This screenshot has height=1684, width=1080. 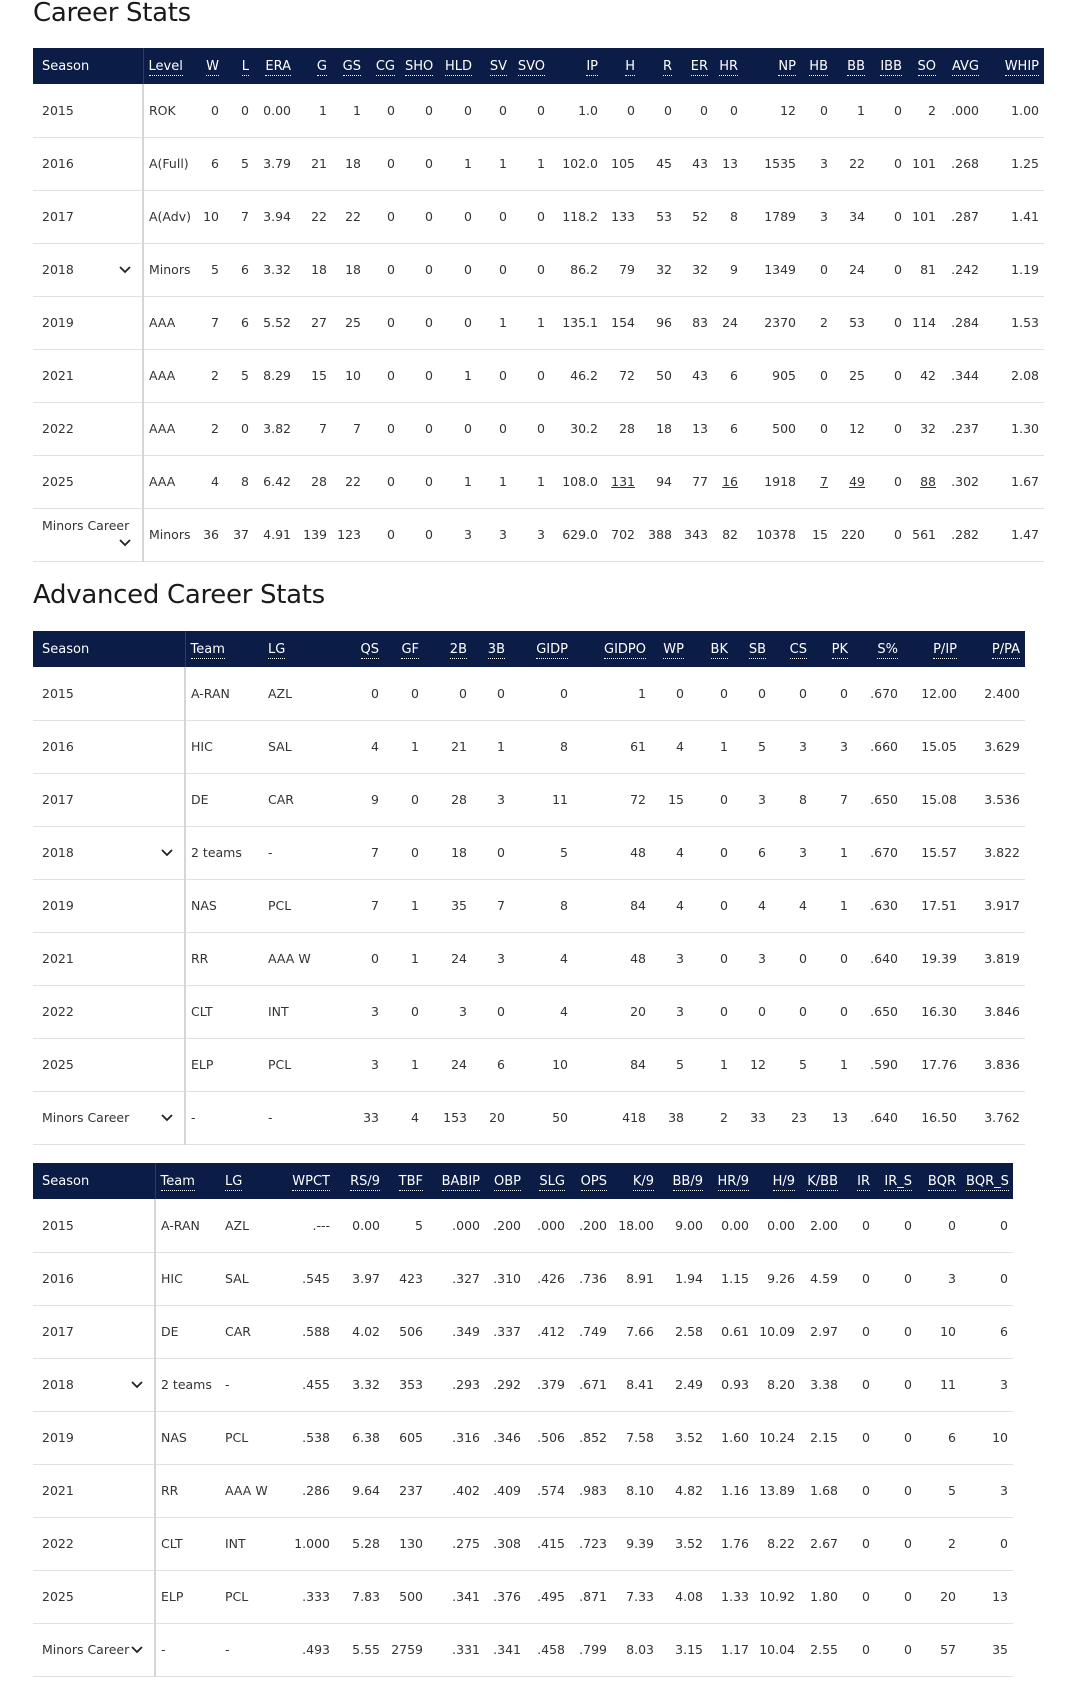 I want to click on column-header-hb: HB, so click(x=817, y=66).